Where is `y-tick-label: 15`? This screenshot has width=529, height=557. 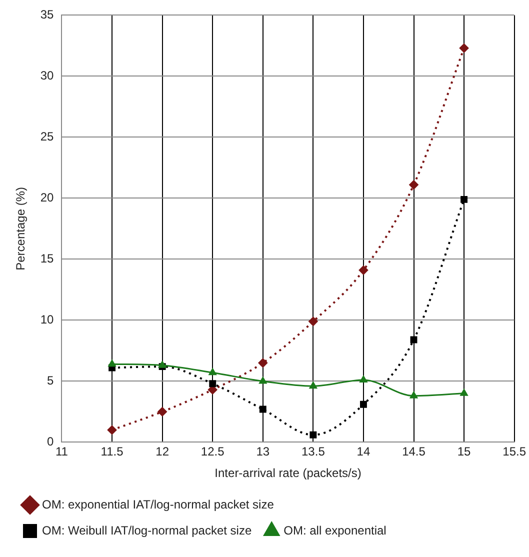
y-tick-label: 15 is located at coordinates (47, 259).